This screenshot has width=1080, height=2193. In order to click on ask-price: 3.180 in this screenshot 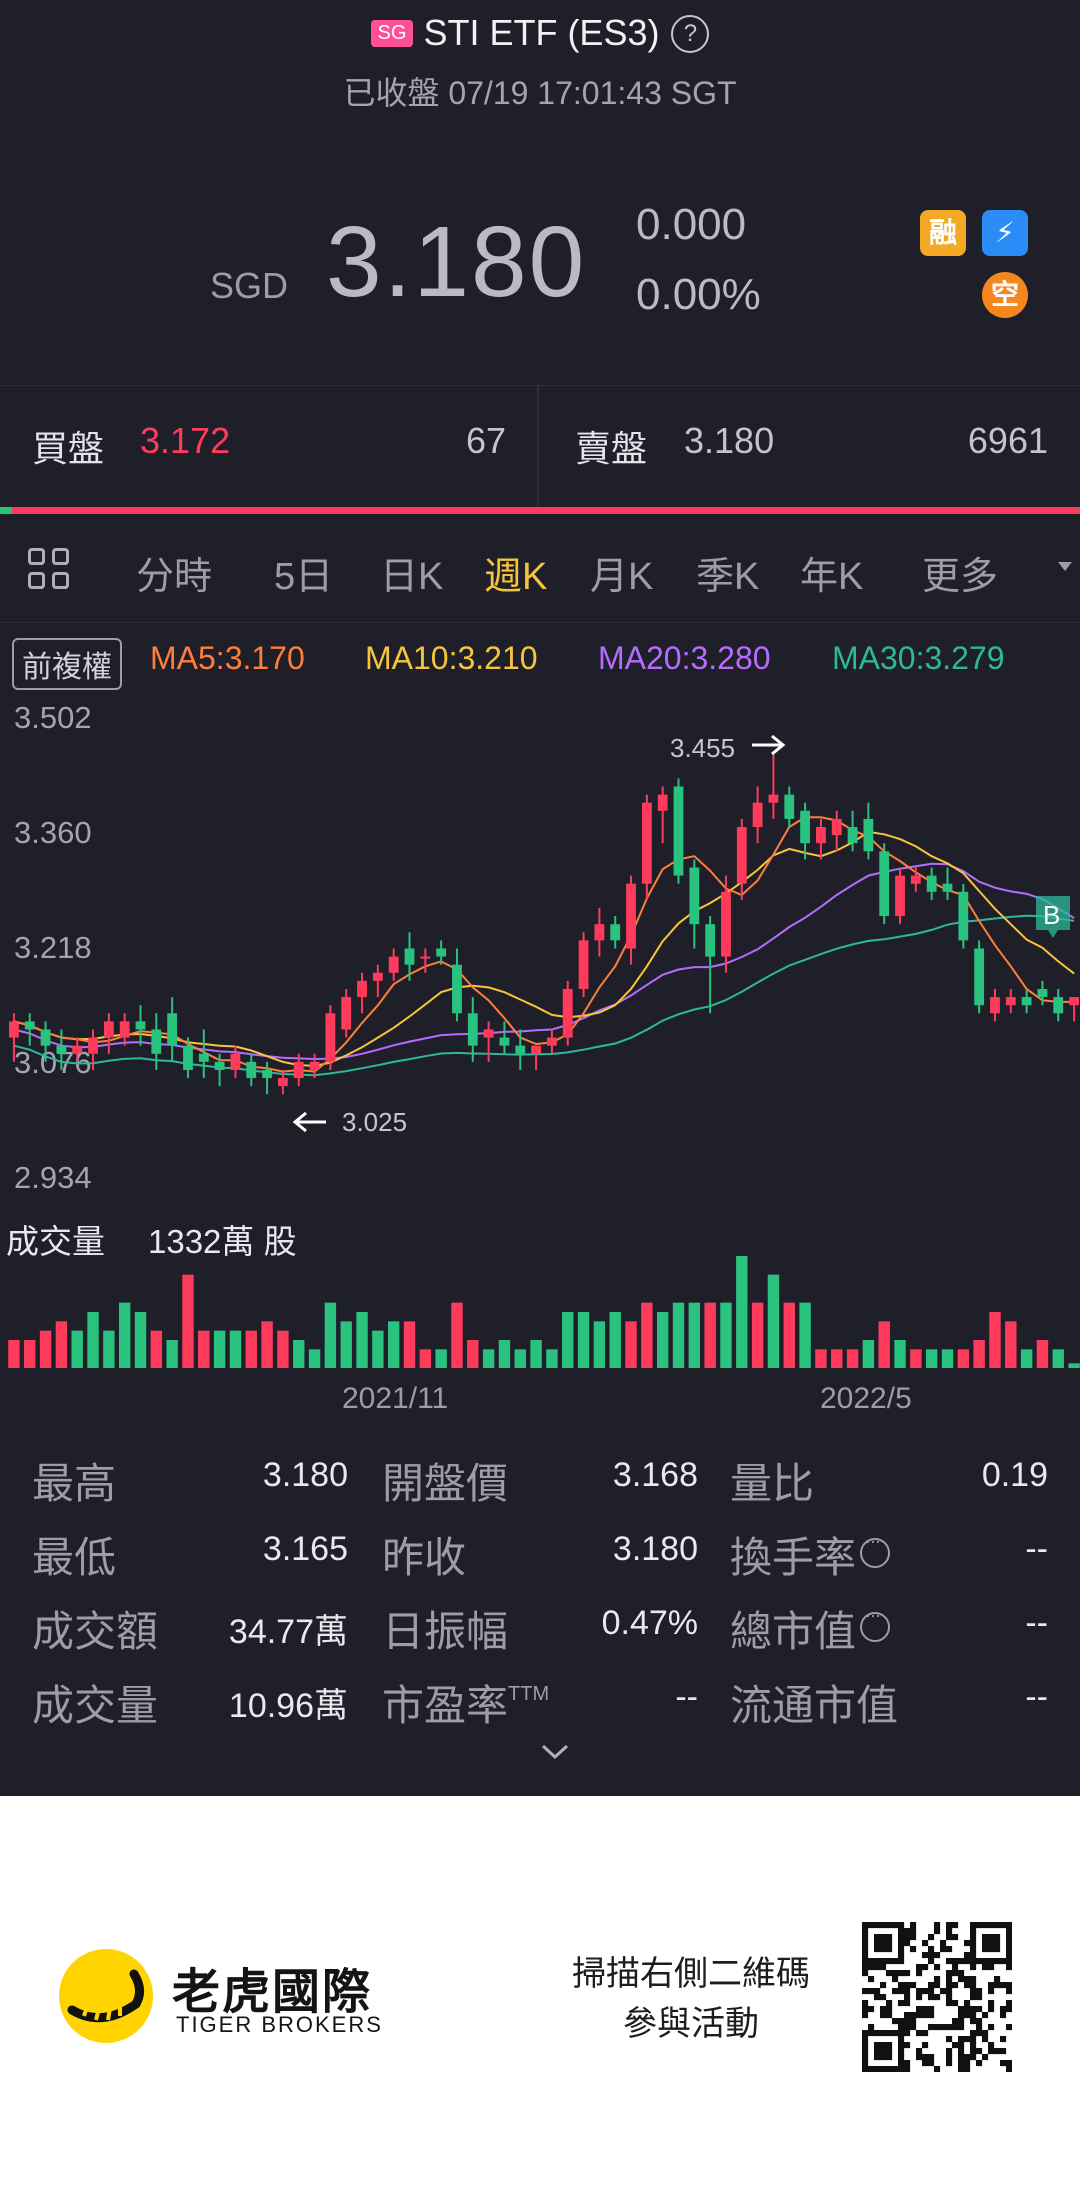, I will do `click(729, 440)`.